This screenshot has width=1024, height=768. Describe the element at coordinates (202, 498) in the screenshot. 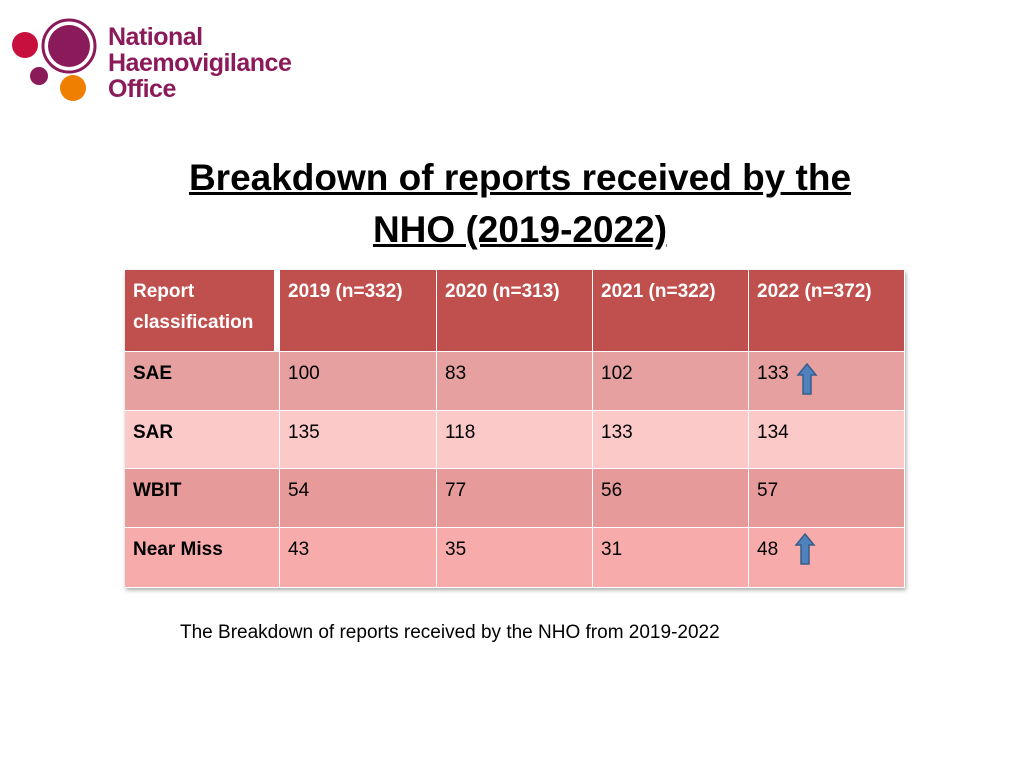

I see `row-label: WBIT` at that location.